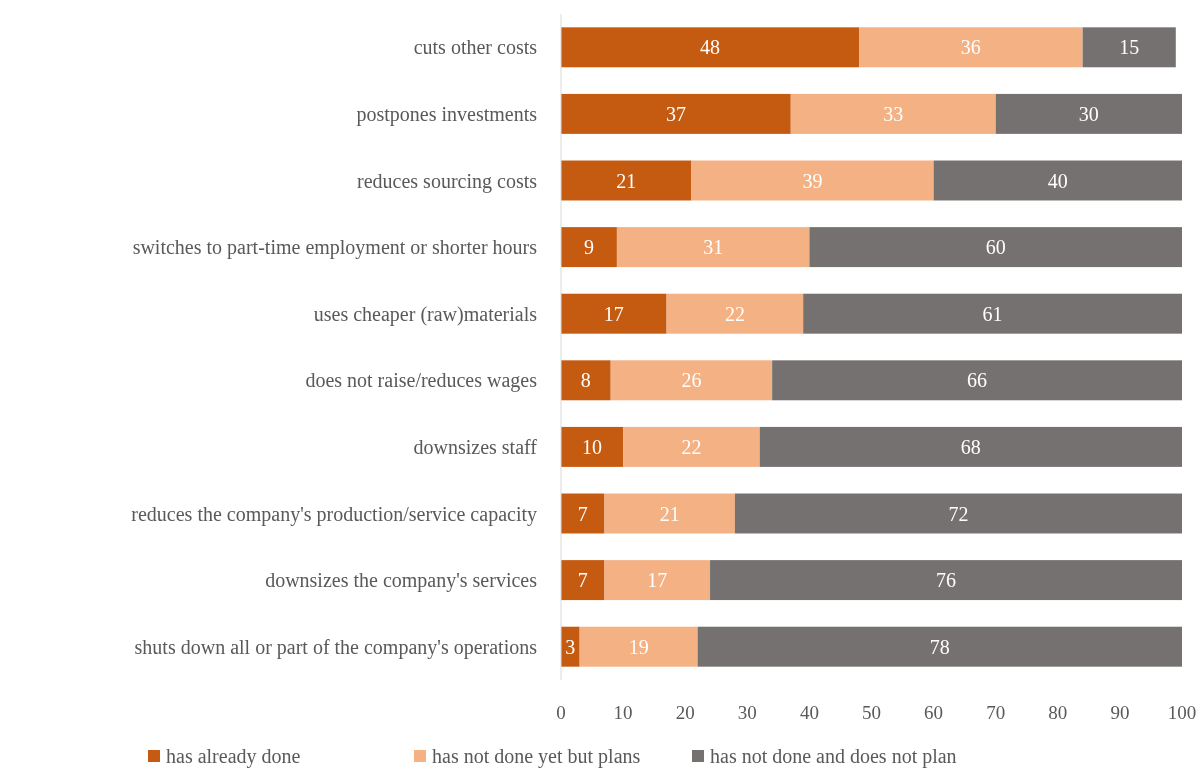 The width and height of the screenshot is (1201, 771). I want to click on data-label: 37, so click(675, 113).